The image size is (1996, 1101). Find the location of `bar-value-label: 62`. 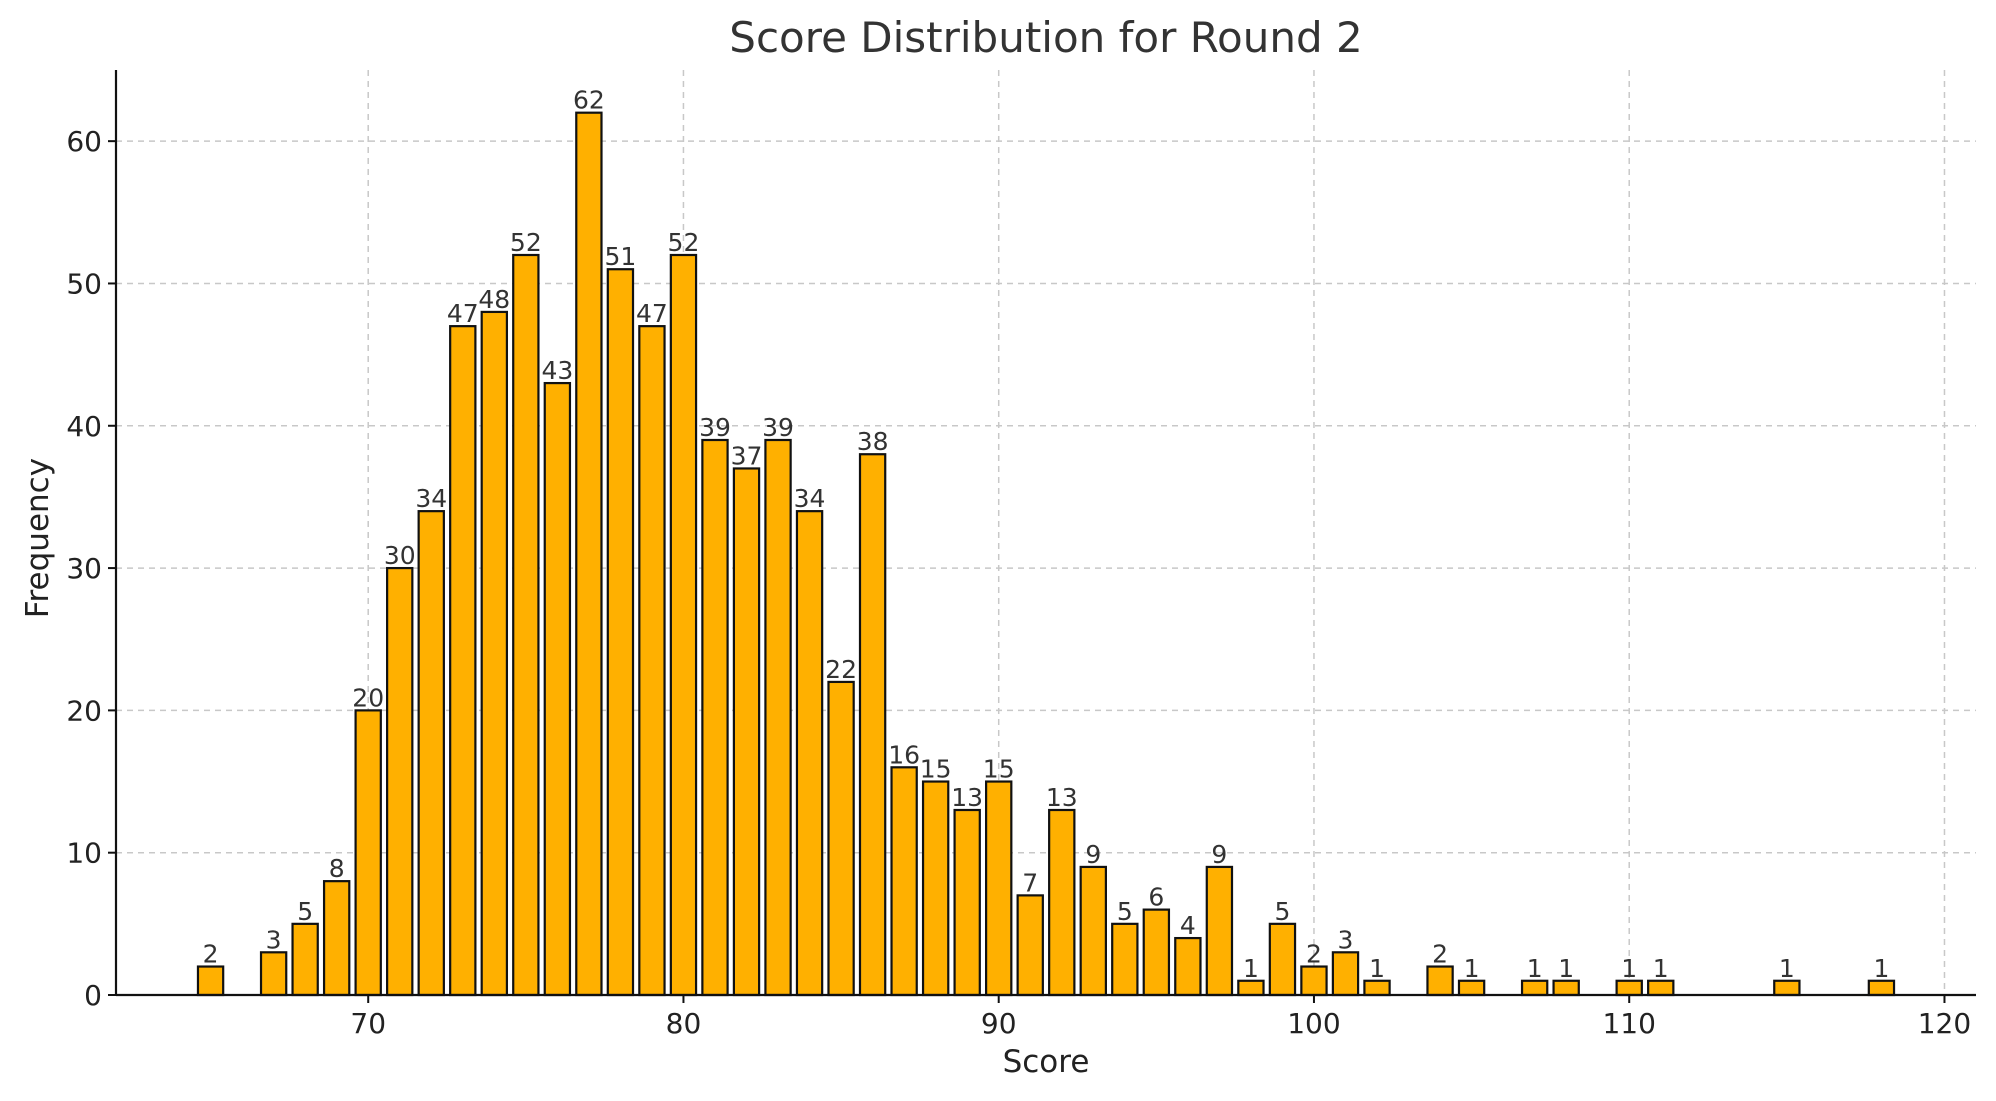

bar-value-label: 62 is located at coordinates (589, 100).